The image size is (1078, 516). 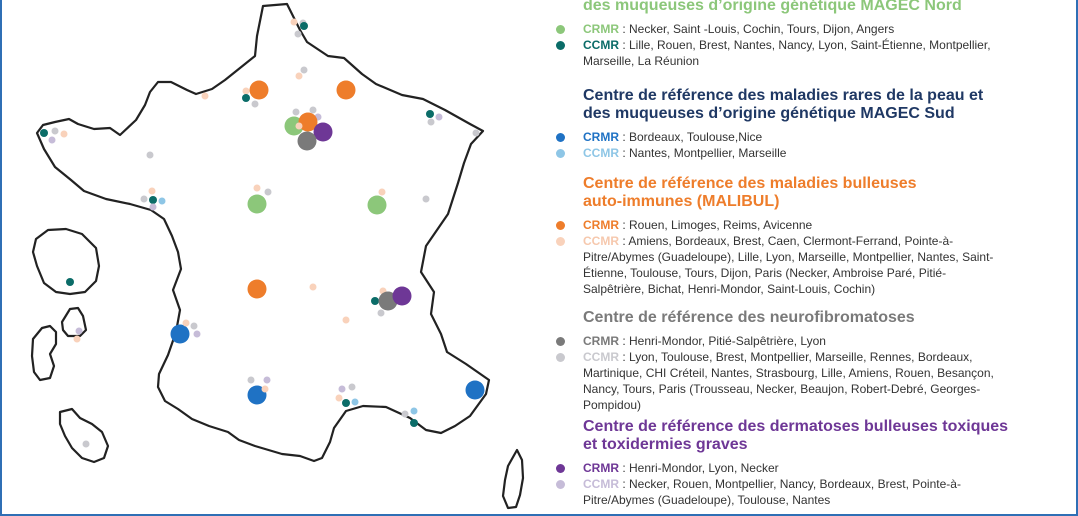 I want to click on legend-text: : Henri-Mondor, Lyon, Necker, so click(x=699, y=468).